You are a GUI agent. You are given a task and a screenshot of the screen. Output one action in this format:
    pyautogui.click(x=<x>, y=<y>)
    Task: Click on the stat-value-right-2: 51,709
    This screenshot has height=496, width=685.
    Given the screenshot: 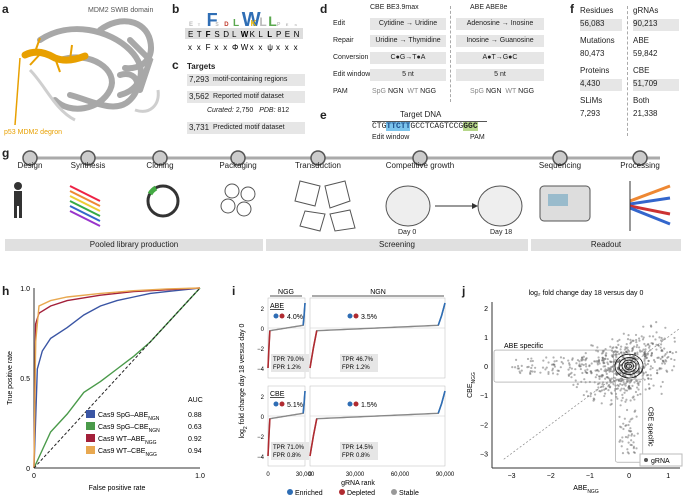 What is the action you would take?
    pyautogui.click(x=656, y=85)
    